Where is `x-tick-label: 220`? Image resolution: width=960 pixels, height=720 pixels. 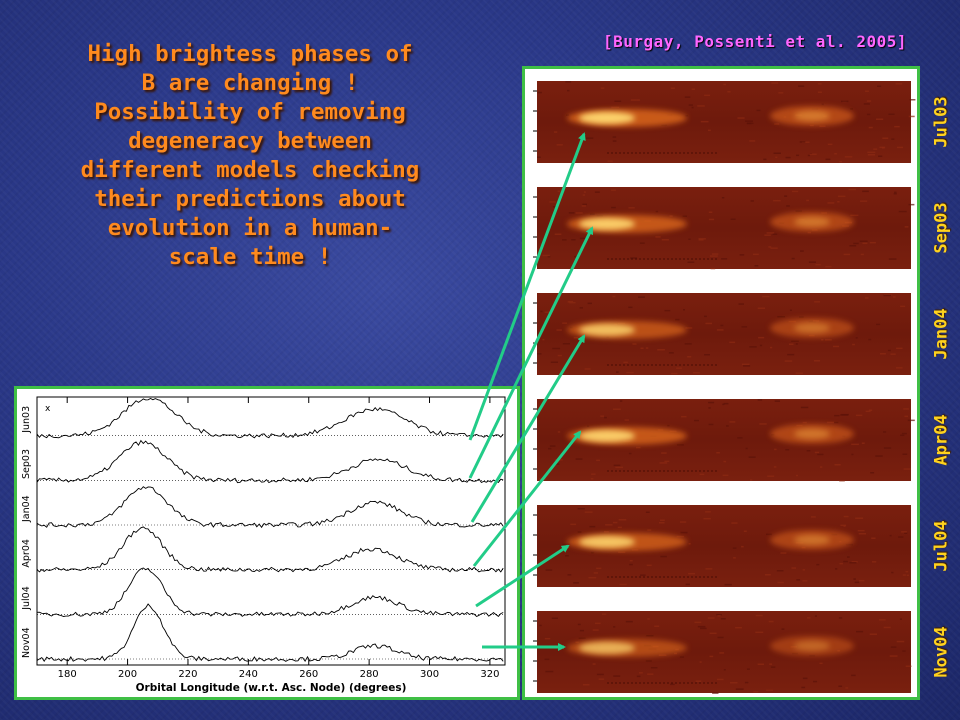
x-tick-label: 220 is located at coordinates (187, 674).